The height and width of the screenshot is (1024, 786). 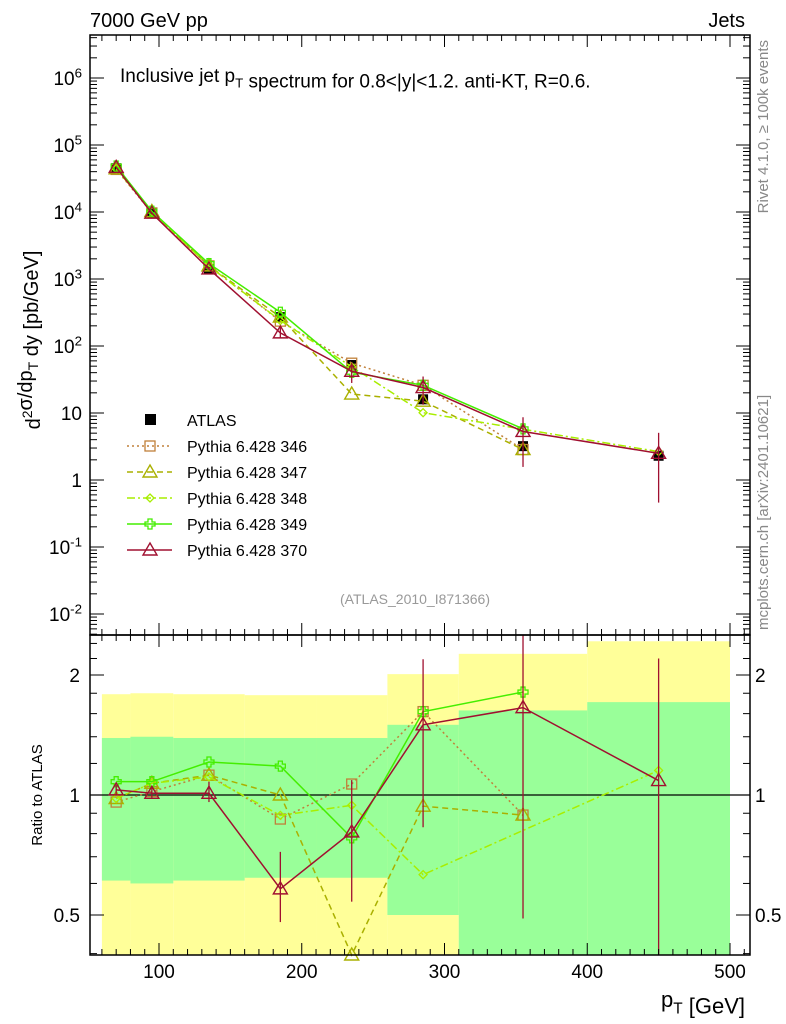 I want to click on y-tick-label: 10, so click(x=71, y=414).